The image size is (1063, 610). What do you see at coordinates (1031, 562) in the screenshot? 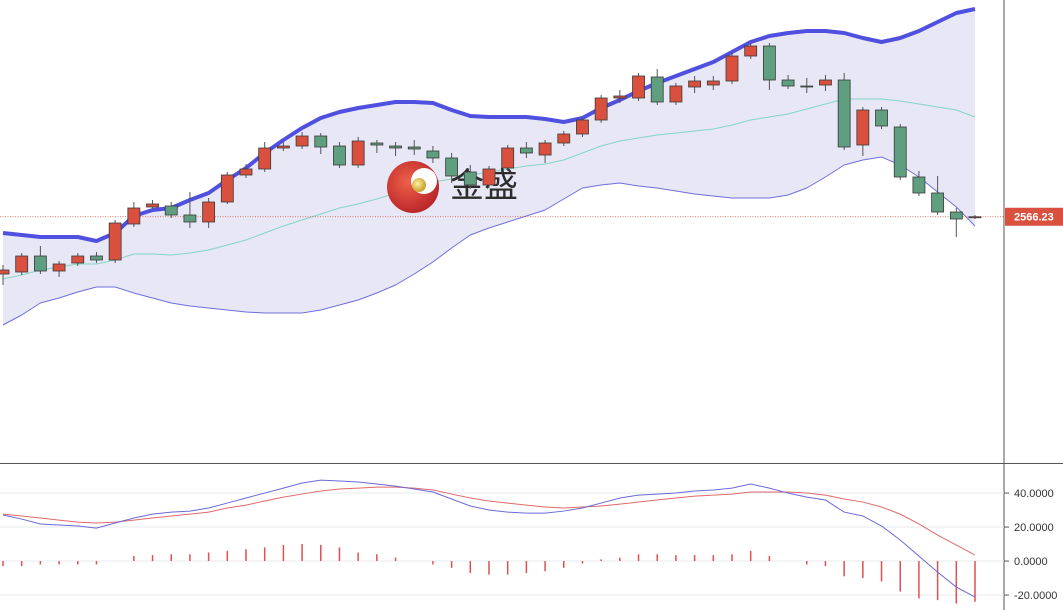
I see `y-tick-label: 0.0000` at bounding box center [1031, 562].